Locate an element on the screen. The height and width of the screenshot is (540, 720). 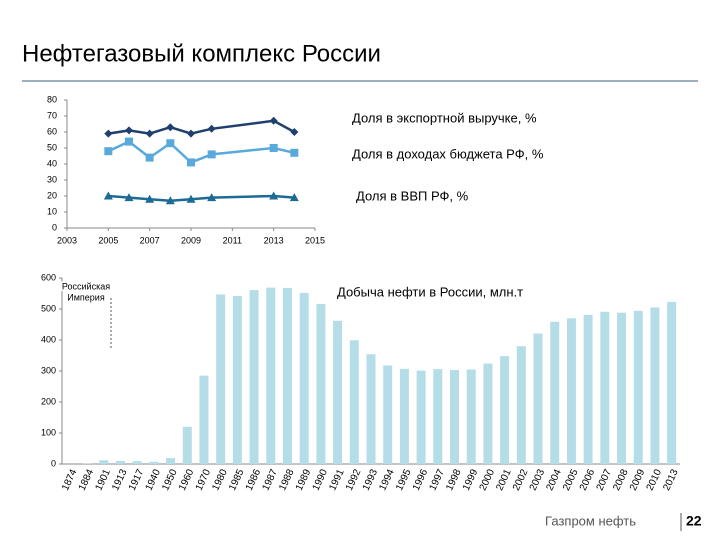
y-tick-label: 100 is located at coordinates (48, 432).